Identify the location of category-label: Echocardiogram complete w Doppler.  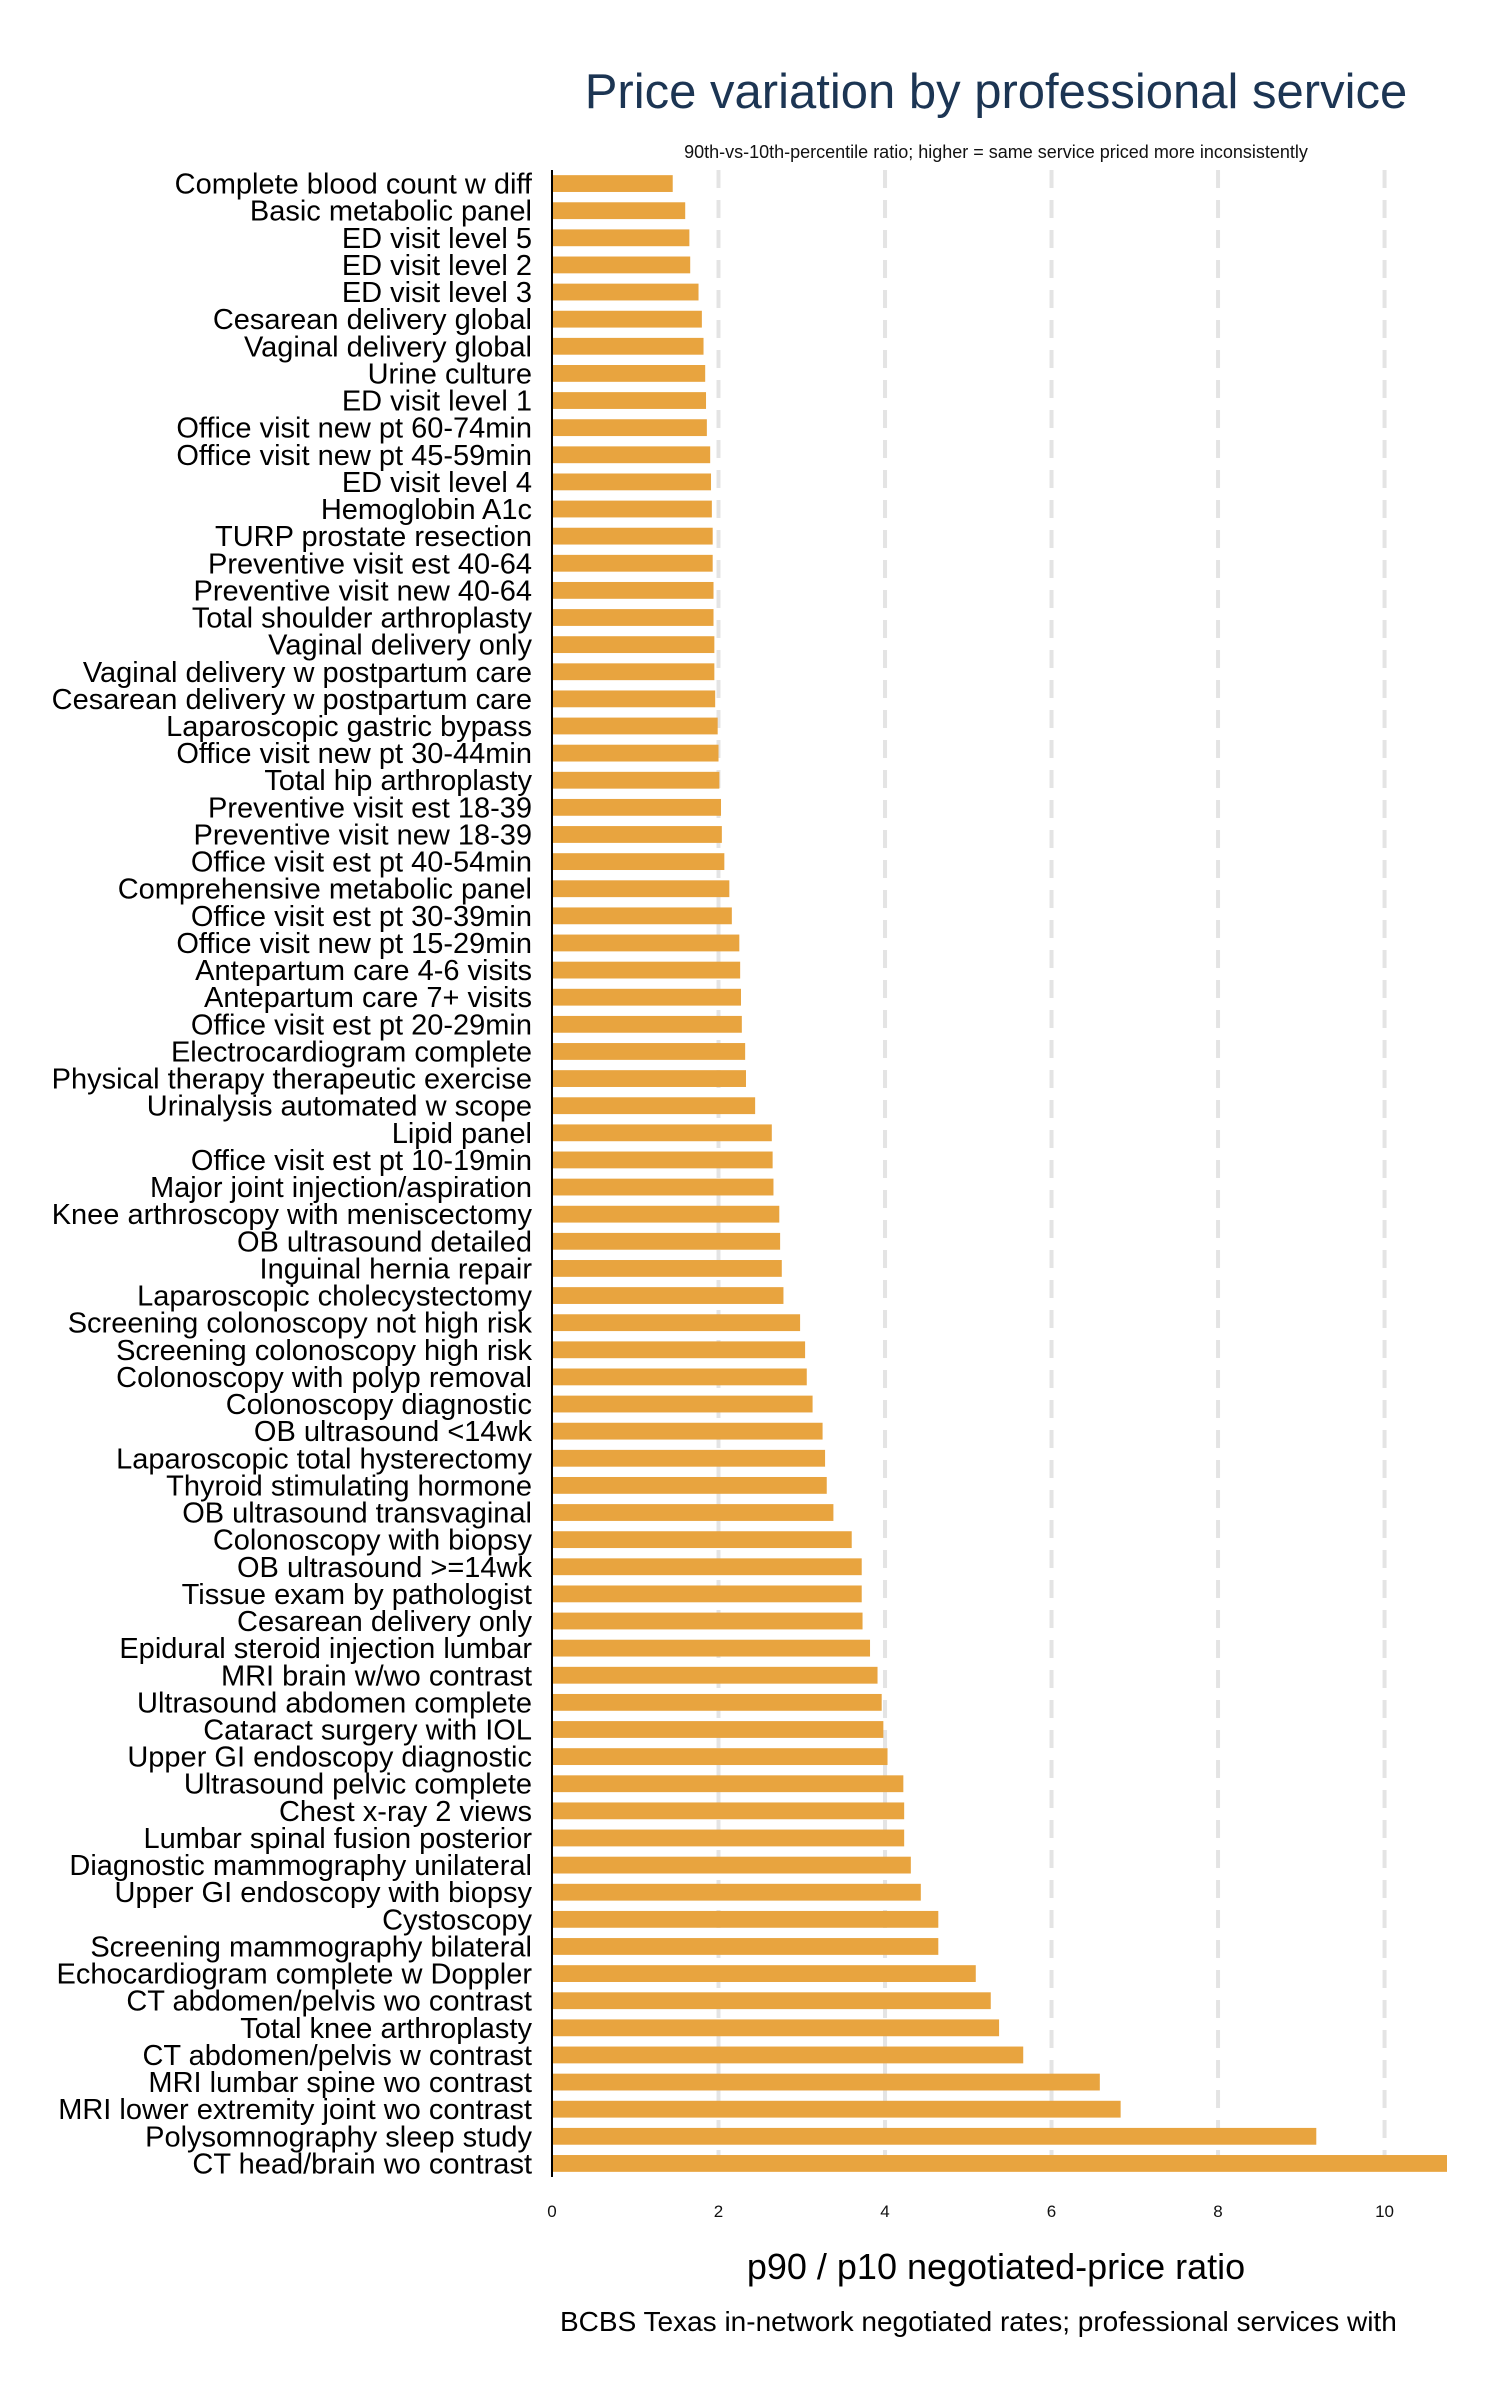
(295, 1975).